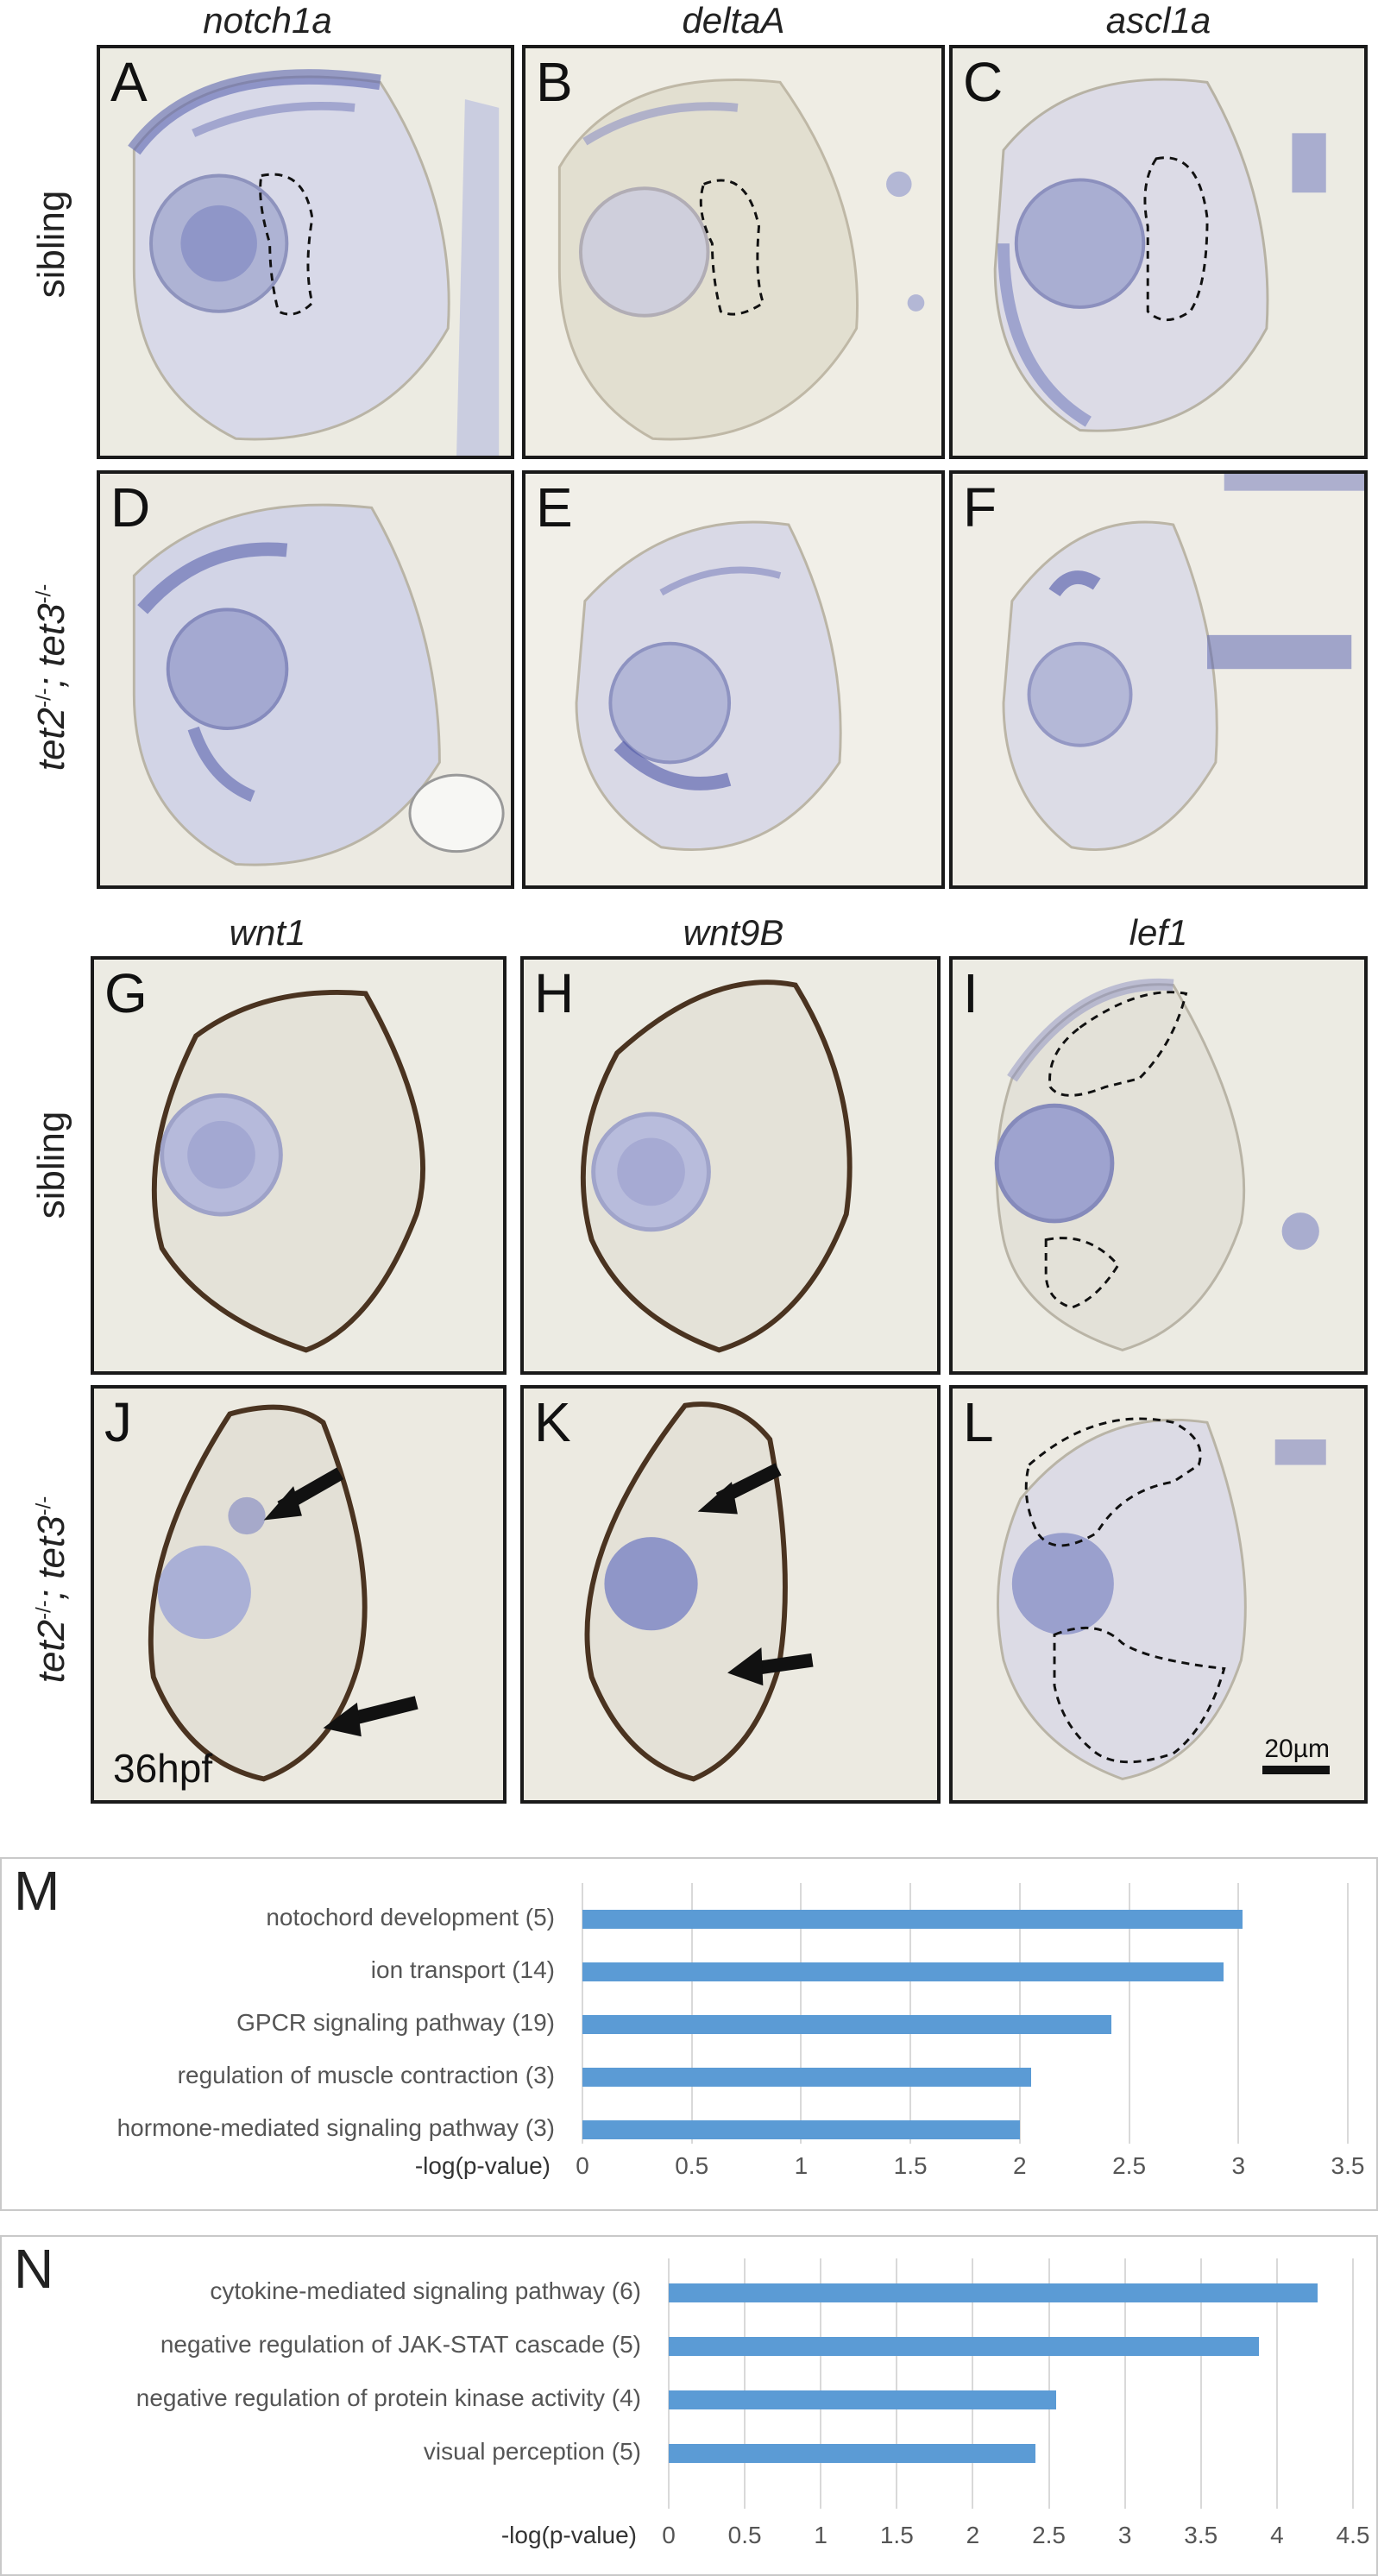 Image resolution: width=1378 pixels, height=2576 pixels. I want to click on micrograph-deltaA-mutant, so click(733, 680).